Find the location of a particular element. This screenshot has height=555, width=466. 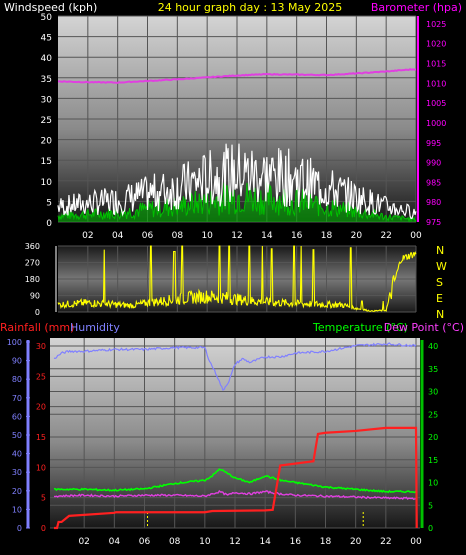

wind-axis-title: Windspeed (kph) is located at coordinates (50, 7).